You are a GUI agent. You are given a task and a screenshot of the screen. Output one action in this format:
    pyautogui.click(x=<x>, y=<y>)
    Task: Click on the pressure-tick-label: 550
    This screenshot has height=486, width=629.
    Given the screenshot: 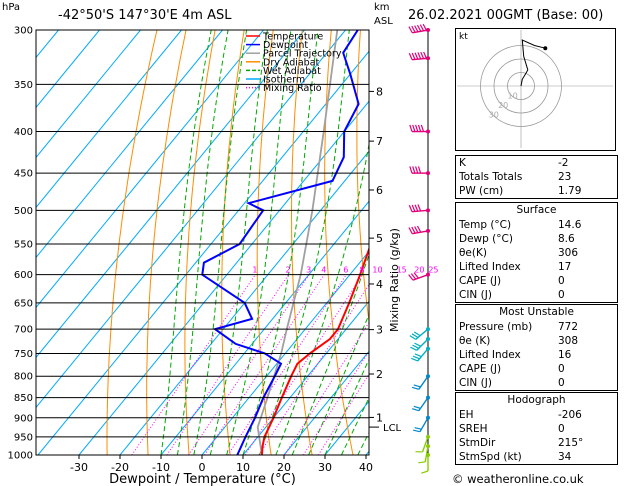 What is the action you would take?
    pyautogui.click(x=23, y=244)
    